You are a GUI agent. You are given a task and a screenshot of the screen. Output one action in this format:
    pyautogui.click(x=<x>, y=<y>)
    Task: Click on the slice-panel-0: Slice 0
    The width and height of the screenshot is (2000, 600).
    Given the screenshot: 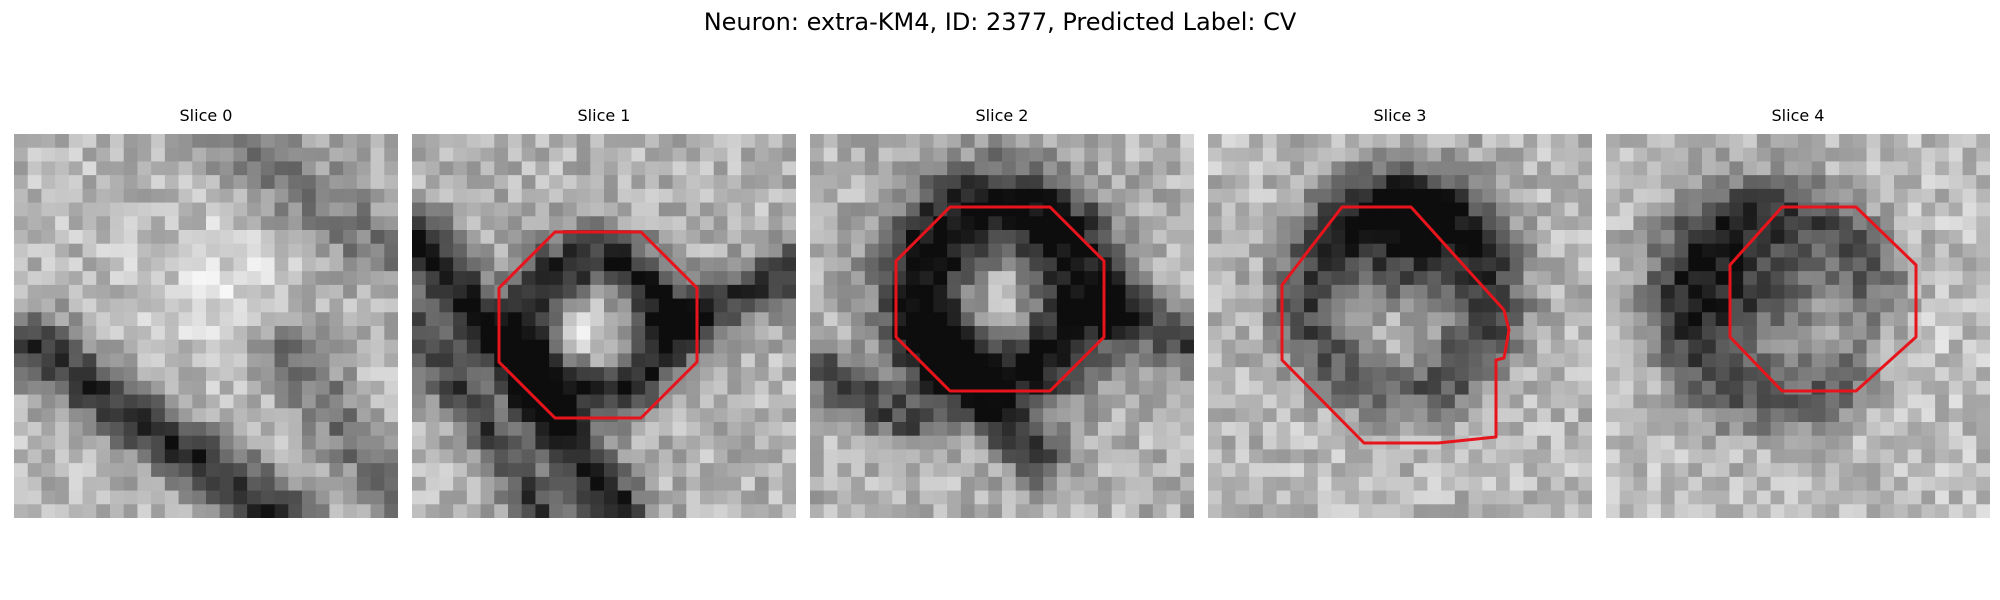 What is the action you would take?
    pyautogui.click(x=206, y=312)
    